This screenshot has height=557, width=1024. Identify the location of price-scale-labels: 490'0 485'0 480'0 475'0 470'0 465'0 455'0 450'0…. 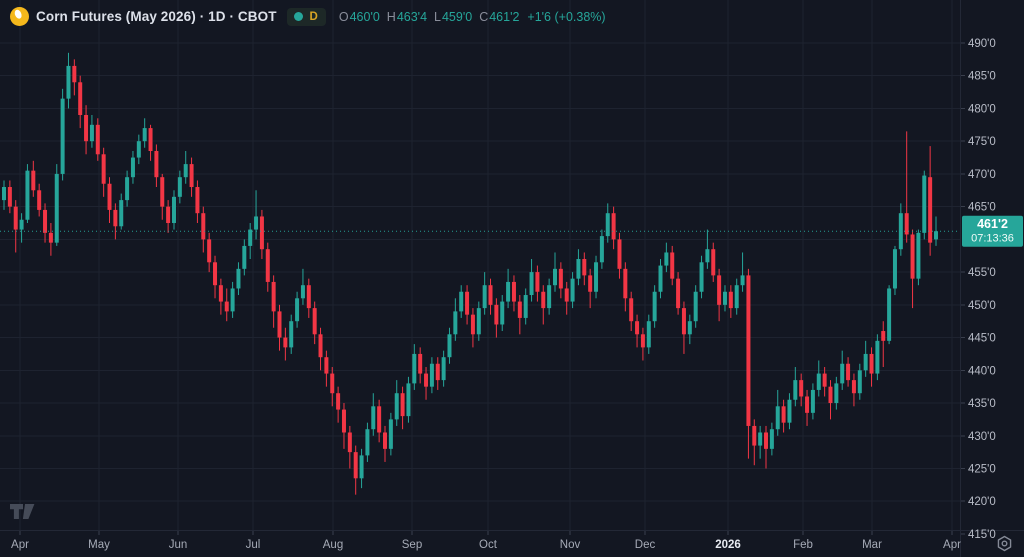
(978, 289).